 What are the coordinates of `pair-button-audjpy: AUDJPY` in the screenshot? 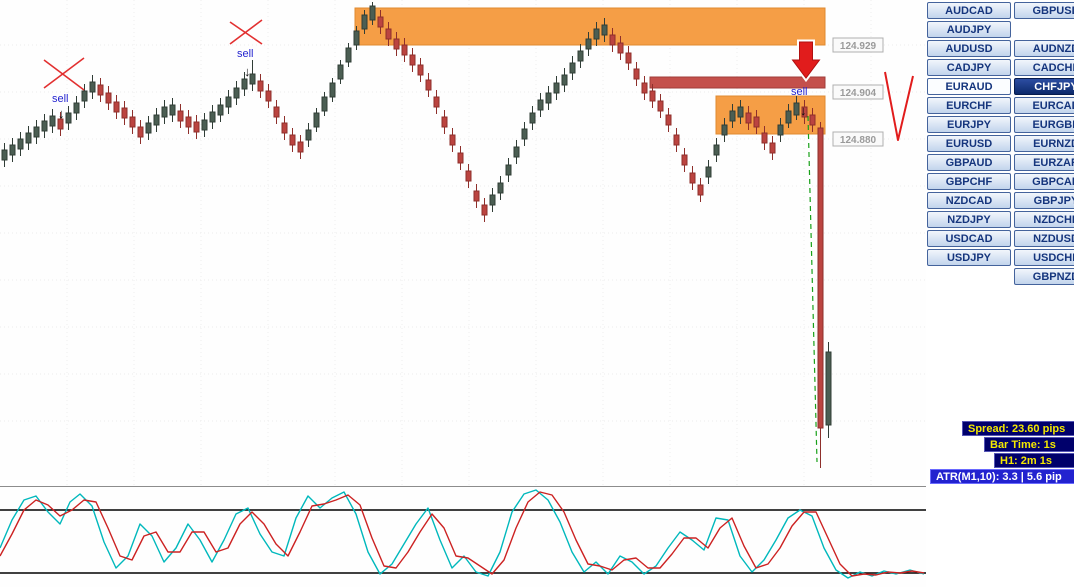 It's located at (969, 29).